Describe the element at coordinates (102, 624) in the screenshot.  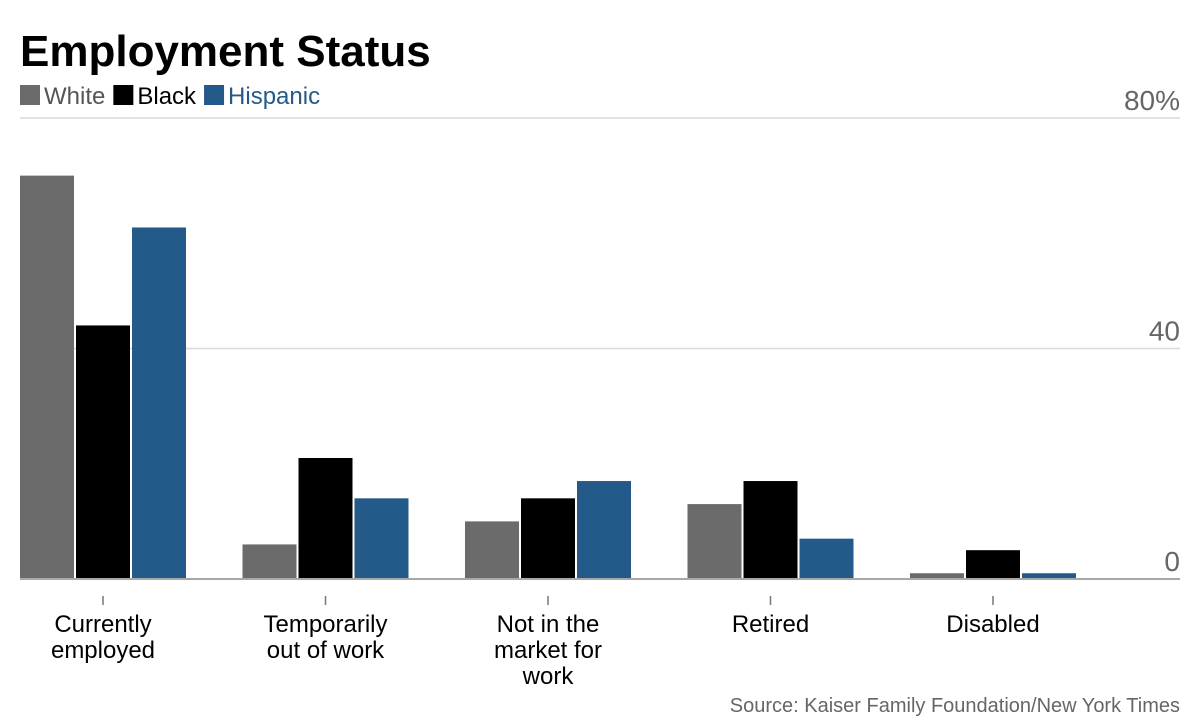
I see `x-category-label: Currently` at that location.